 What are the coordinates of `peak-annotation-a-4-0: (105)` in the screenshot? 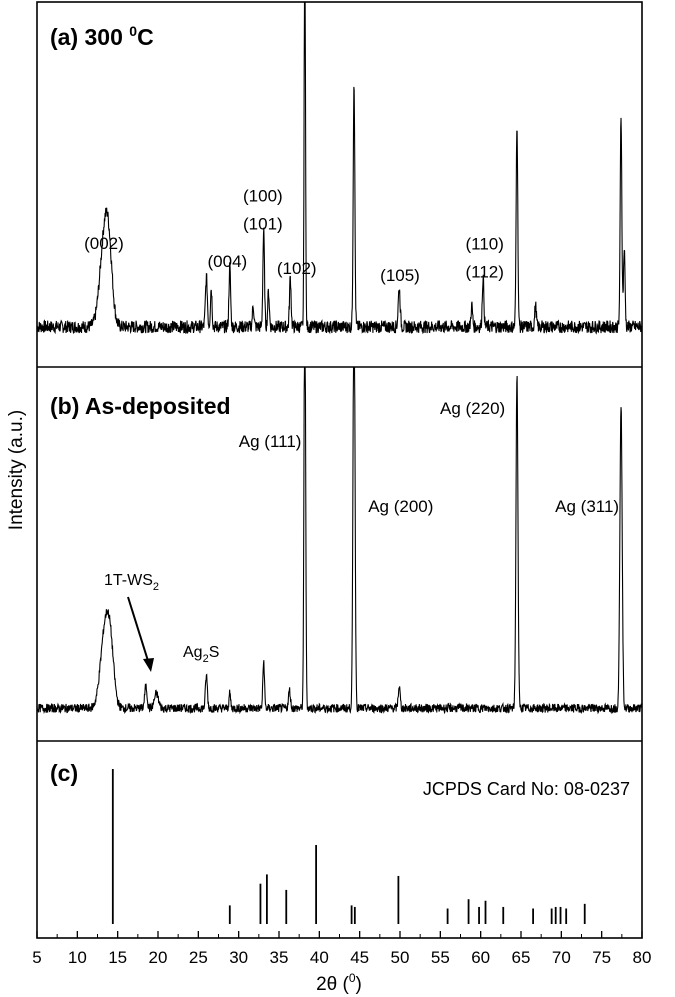 It's located at (400, 275).